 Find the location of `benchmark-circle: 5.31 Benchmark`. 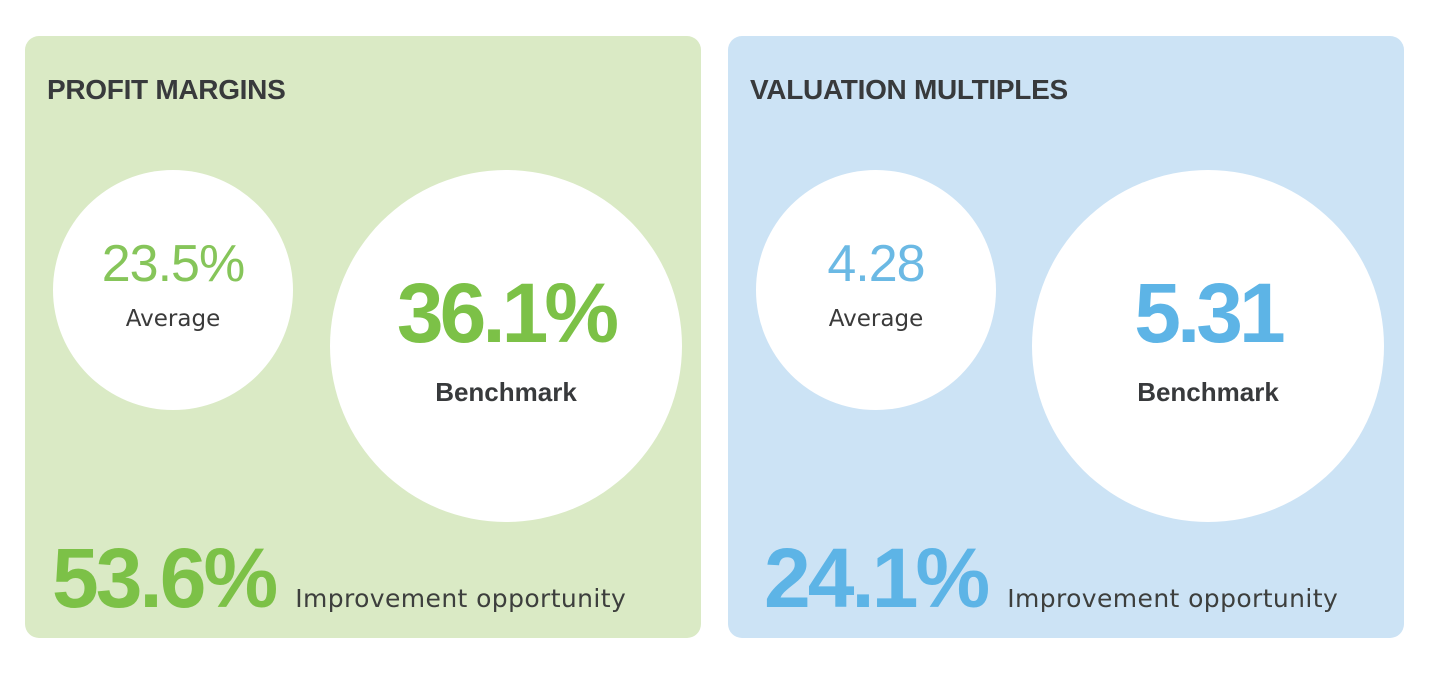

benchmark-circle: 5.31 Benchmark is located at coordinates (1208, 346).